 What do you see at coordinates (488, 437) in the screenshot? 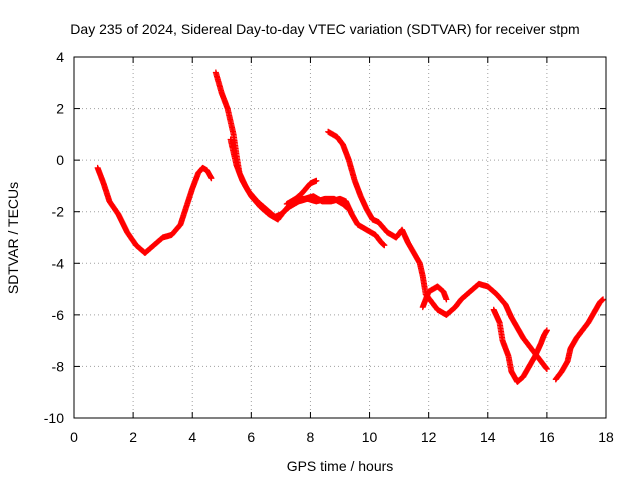
I see `x-tick-label: 14` at bounding box center [488, 437].